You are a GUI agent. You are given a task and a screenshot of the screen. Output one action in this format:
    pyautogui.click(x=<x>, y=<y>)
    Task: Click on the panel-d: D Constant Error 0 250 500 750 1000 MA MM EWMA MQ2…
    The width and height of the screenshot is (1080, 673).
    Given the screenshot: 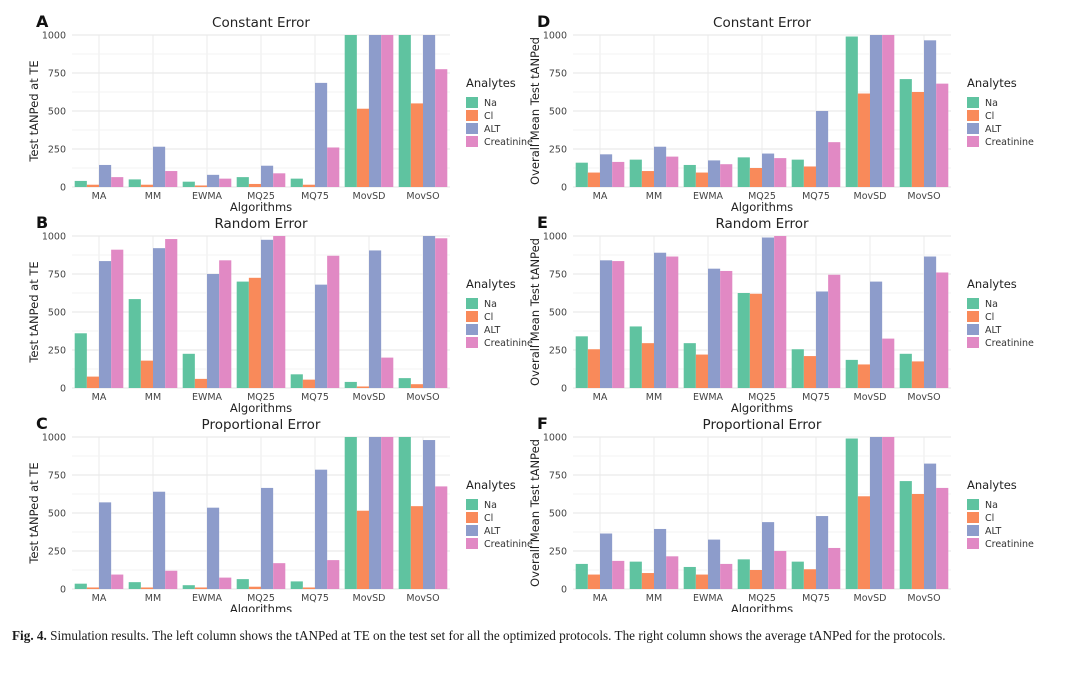 What is the action you would take?
    pyautogui.click(x=781, y=113)
    